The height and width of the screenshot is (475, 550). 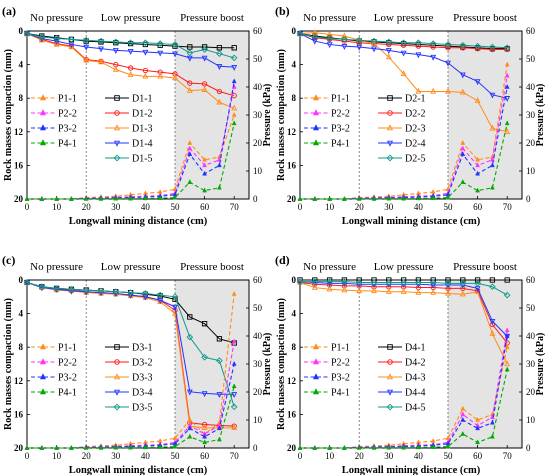 What do you see at coordinates (415, 348) in the screenshot?
I see `legend-label: D4-1` at bounding box center [415, 348].